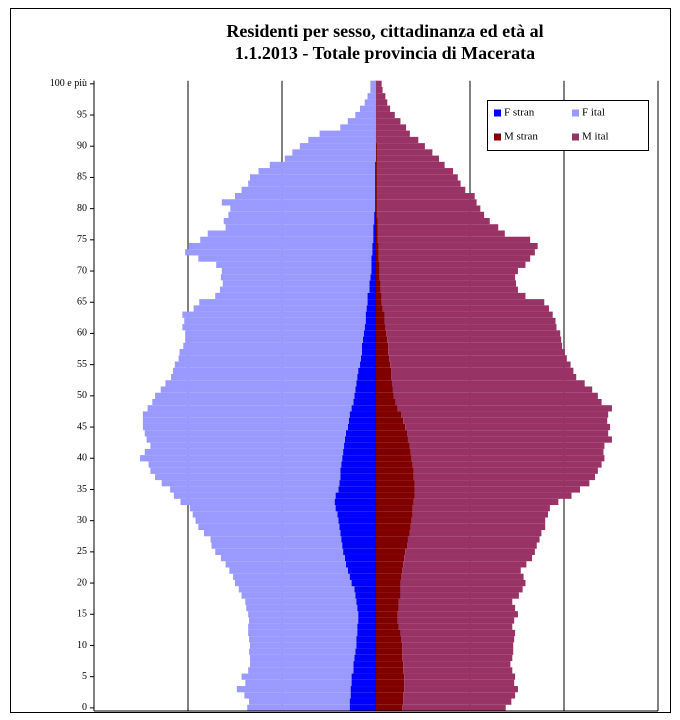 The width and height of the screenshot is (680, 720). What do you see at coordinates (521, 137) in the screenshot?
I see `legend-label: M stran` at bounding box center [521, 137].